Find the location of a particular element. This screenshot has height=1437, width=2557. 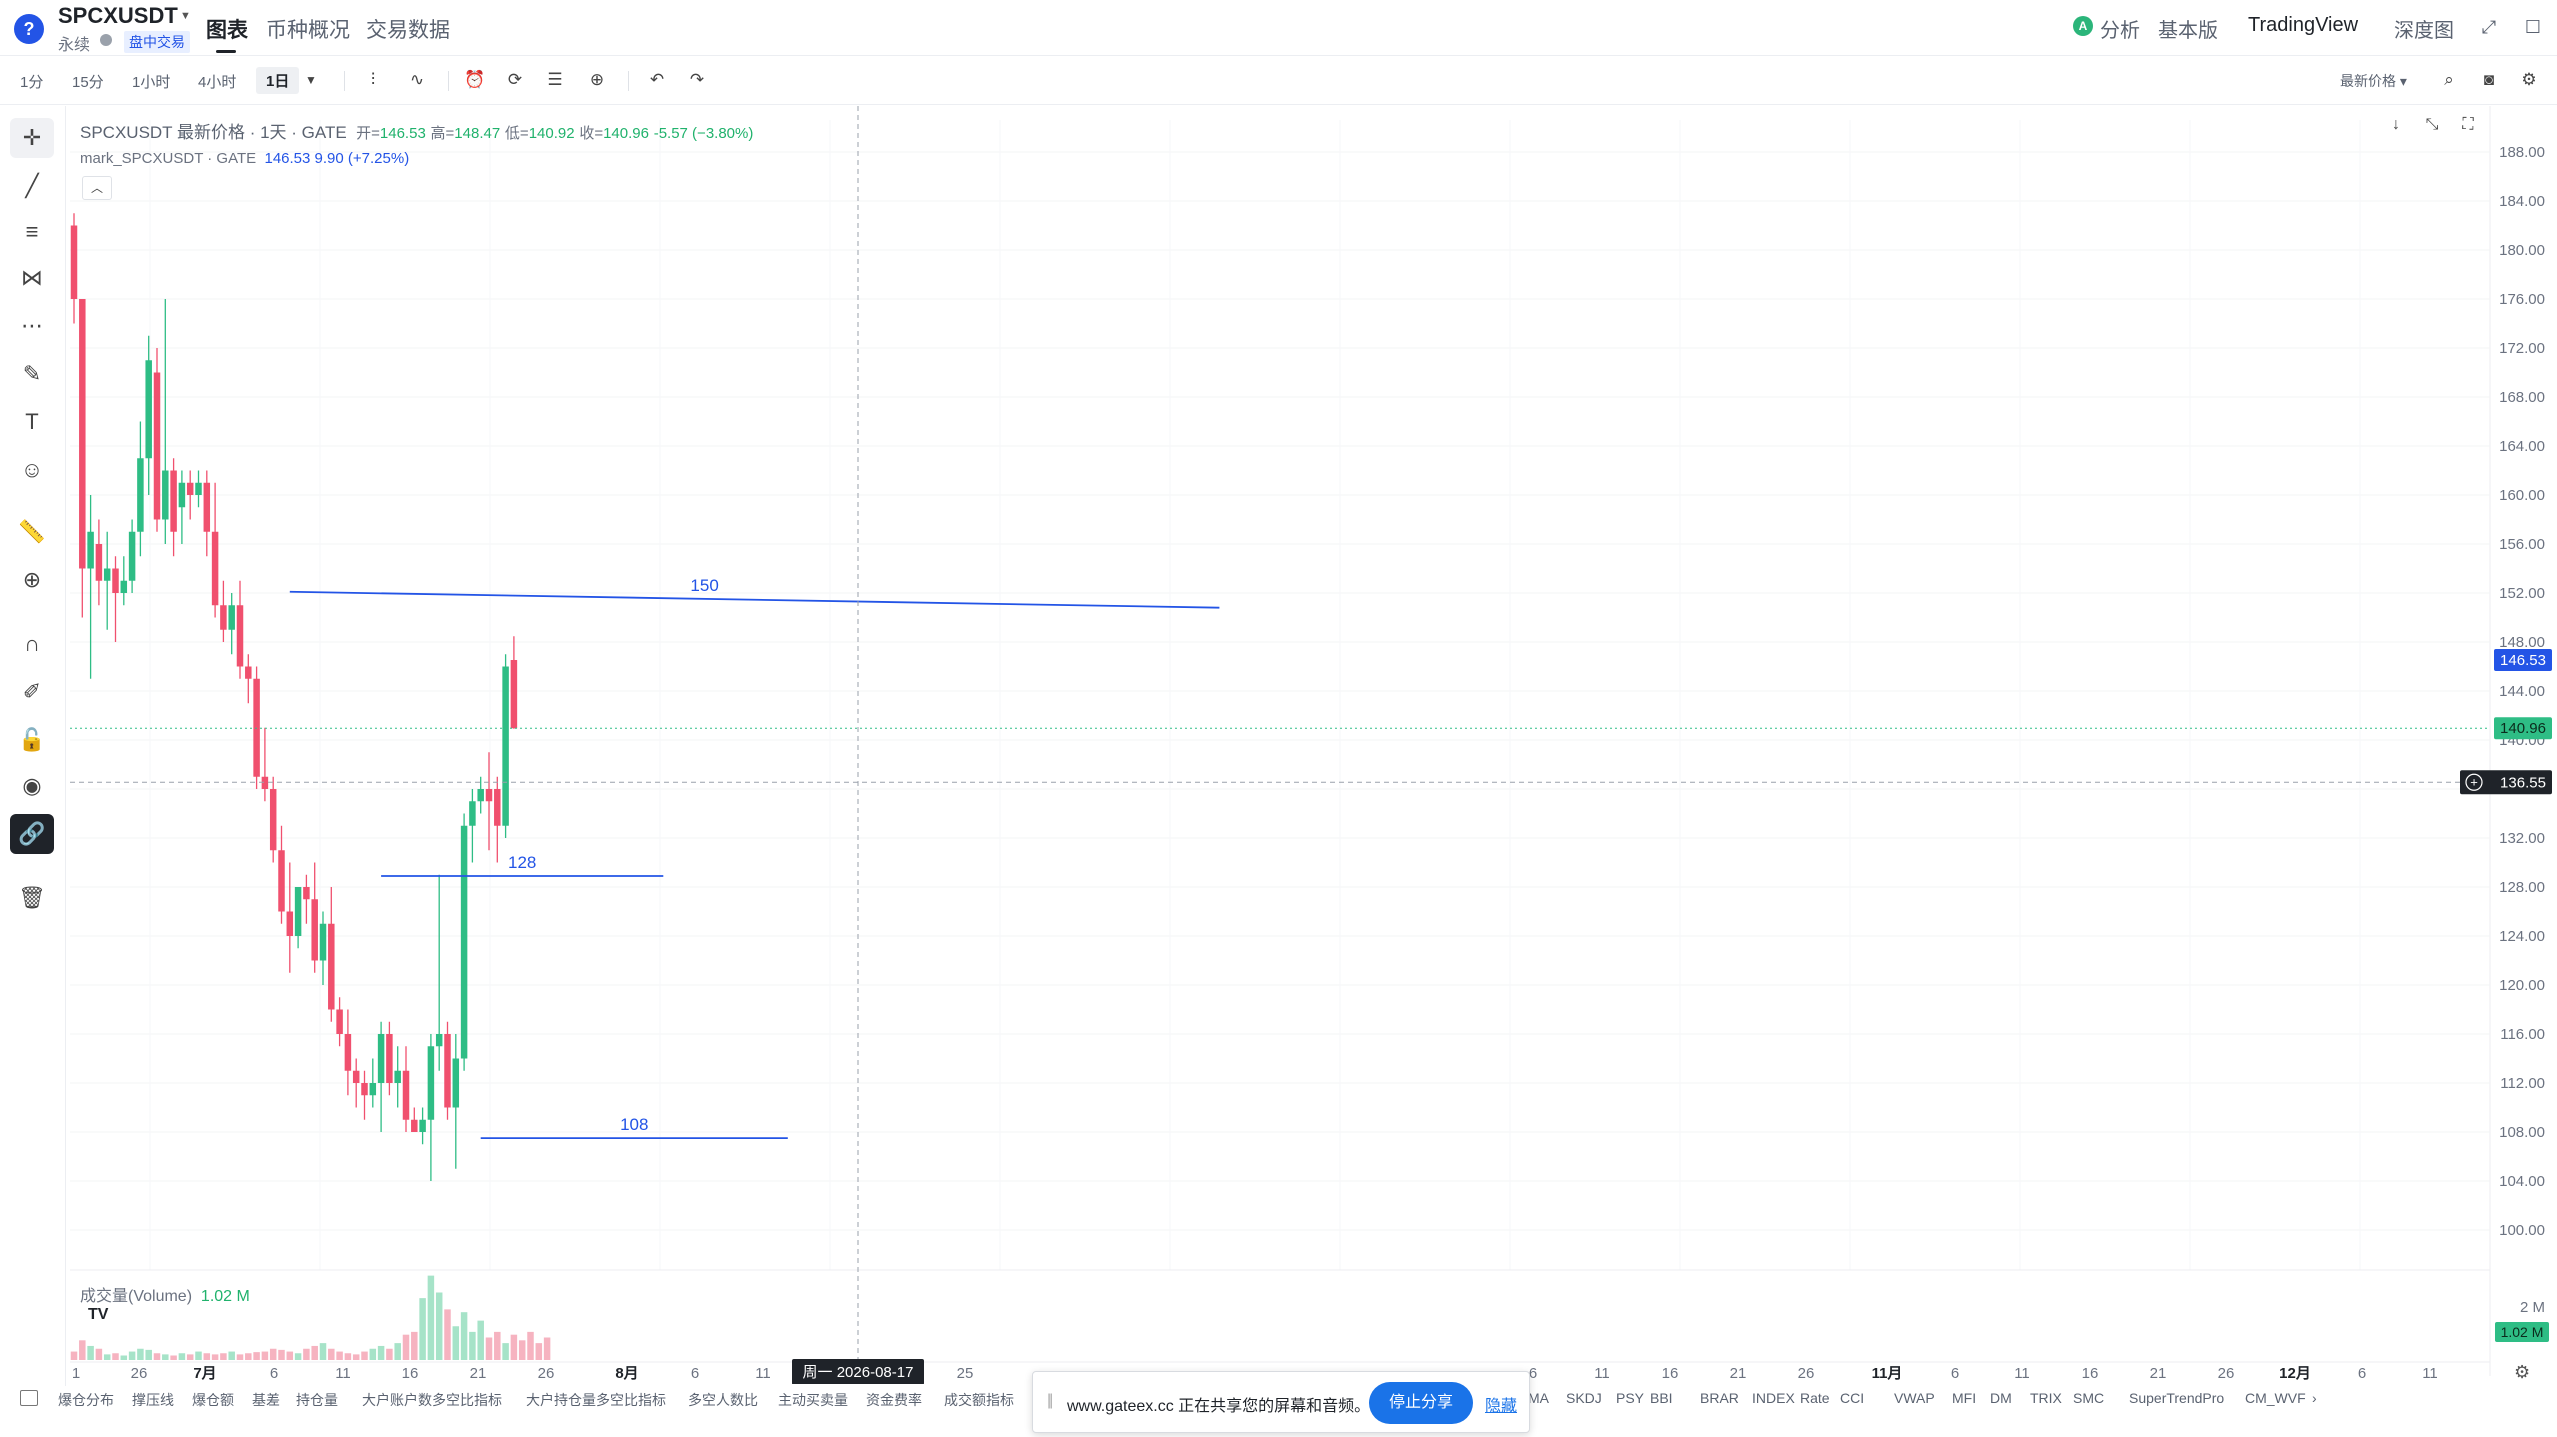

compress-icon: ⤡ is located at coordinates (2432, 124).